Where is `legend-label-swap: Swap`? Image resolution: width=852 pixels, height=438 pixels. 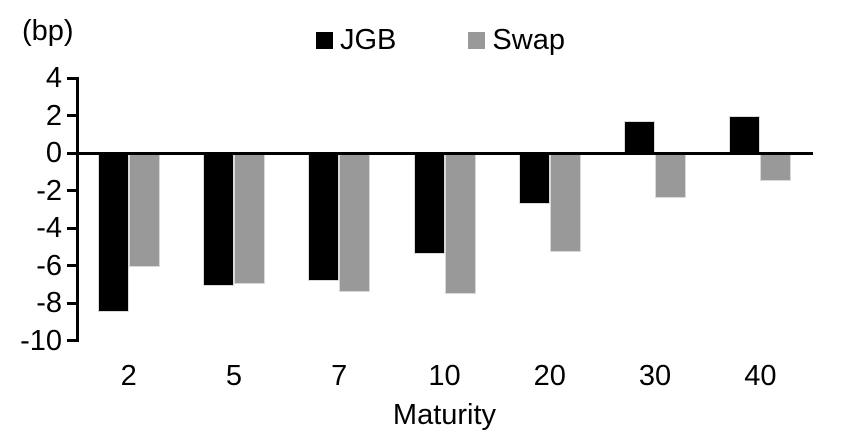
legend-label-swap: Swap is located at coordinates (528, 40).